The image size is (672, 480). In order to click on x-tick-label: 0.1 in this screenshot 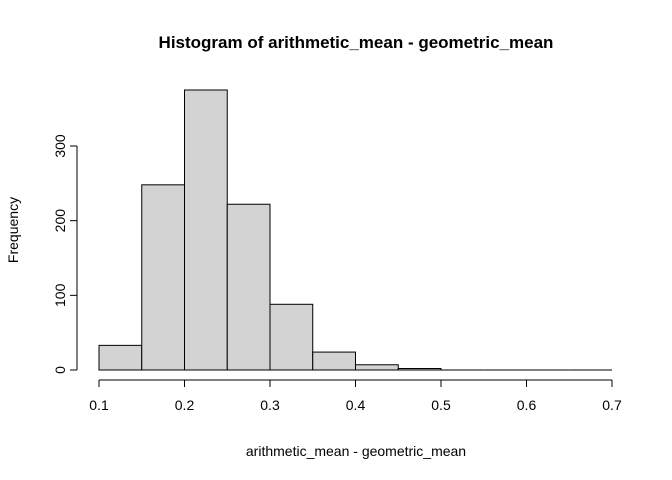, I will do `click(99, 405)`.